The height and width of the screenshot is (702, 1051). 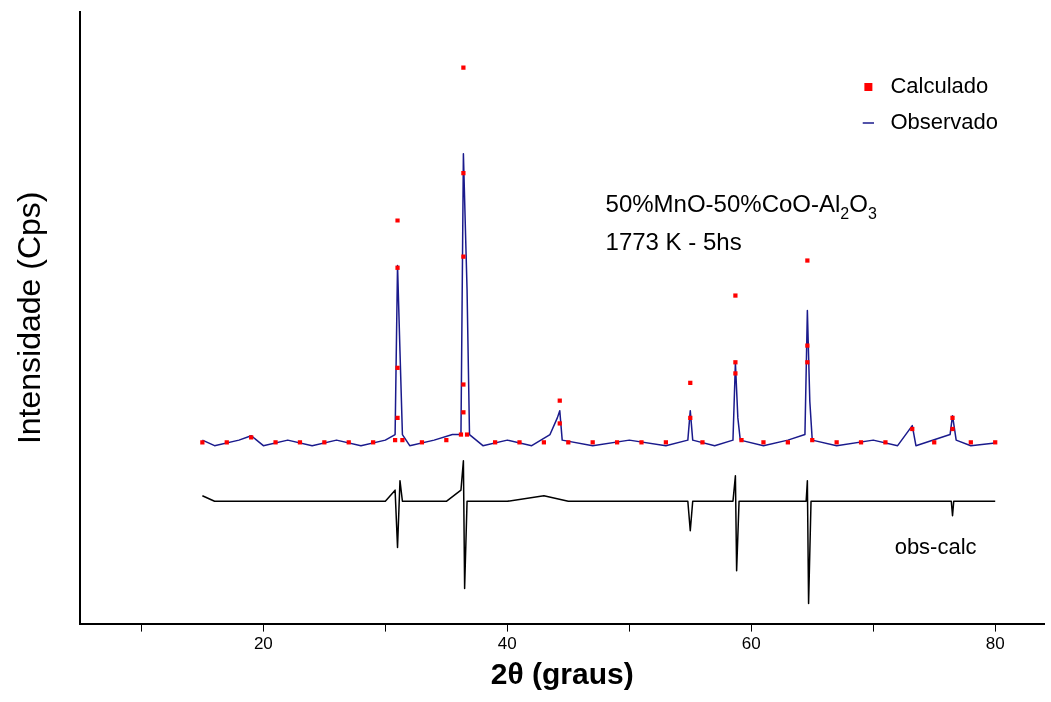 What do you see at coordinates (939, 86) in the screenshot?
I see `legend-label: Calculado` at bounding box center [939, 86].